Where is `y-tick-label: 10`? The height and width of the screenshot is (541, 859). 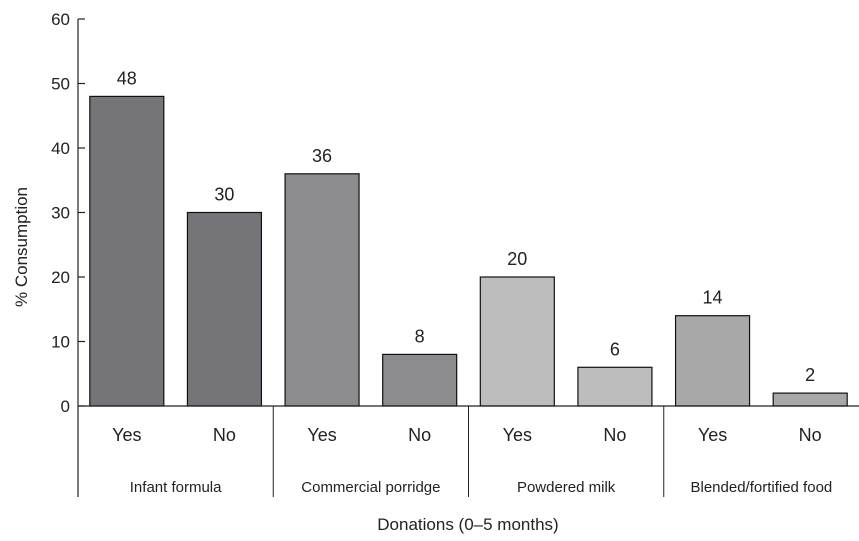
y-tick-label: 10 is located at coordinates (60, 342).